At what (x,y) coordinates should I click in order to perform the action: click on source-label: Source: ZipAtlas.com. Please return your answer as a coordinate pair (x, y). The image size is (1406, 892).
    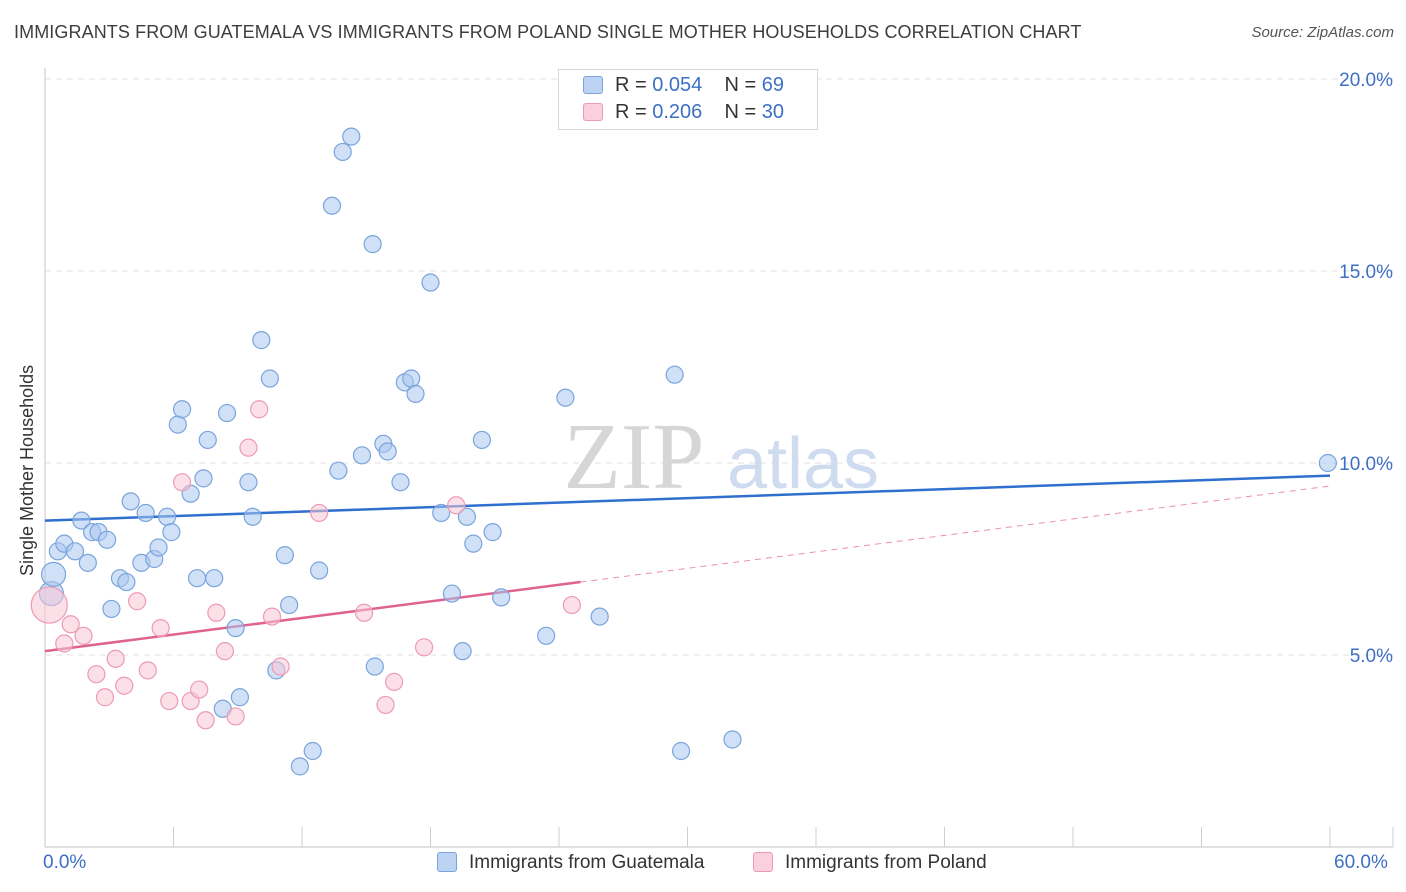
    Looking at the image, I should click on (1322, 32).